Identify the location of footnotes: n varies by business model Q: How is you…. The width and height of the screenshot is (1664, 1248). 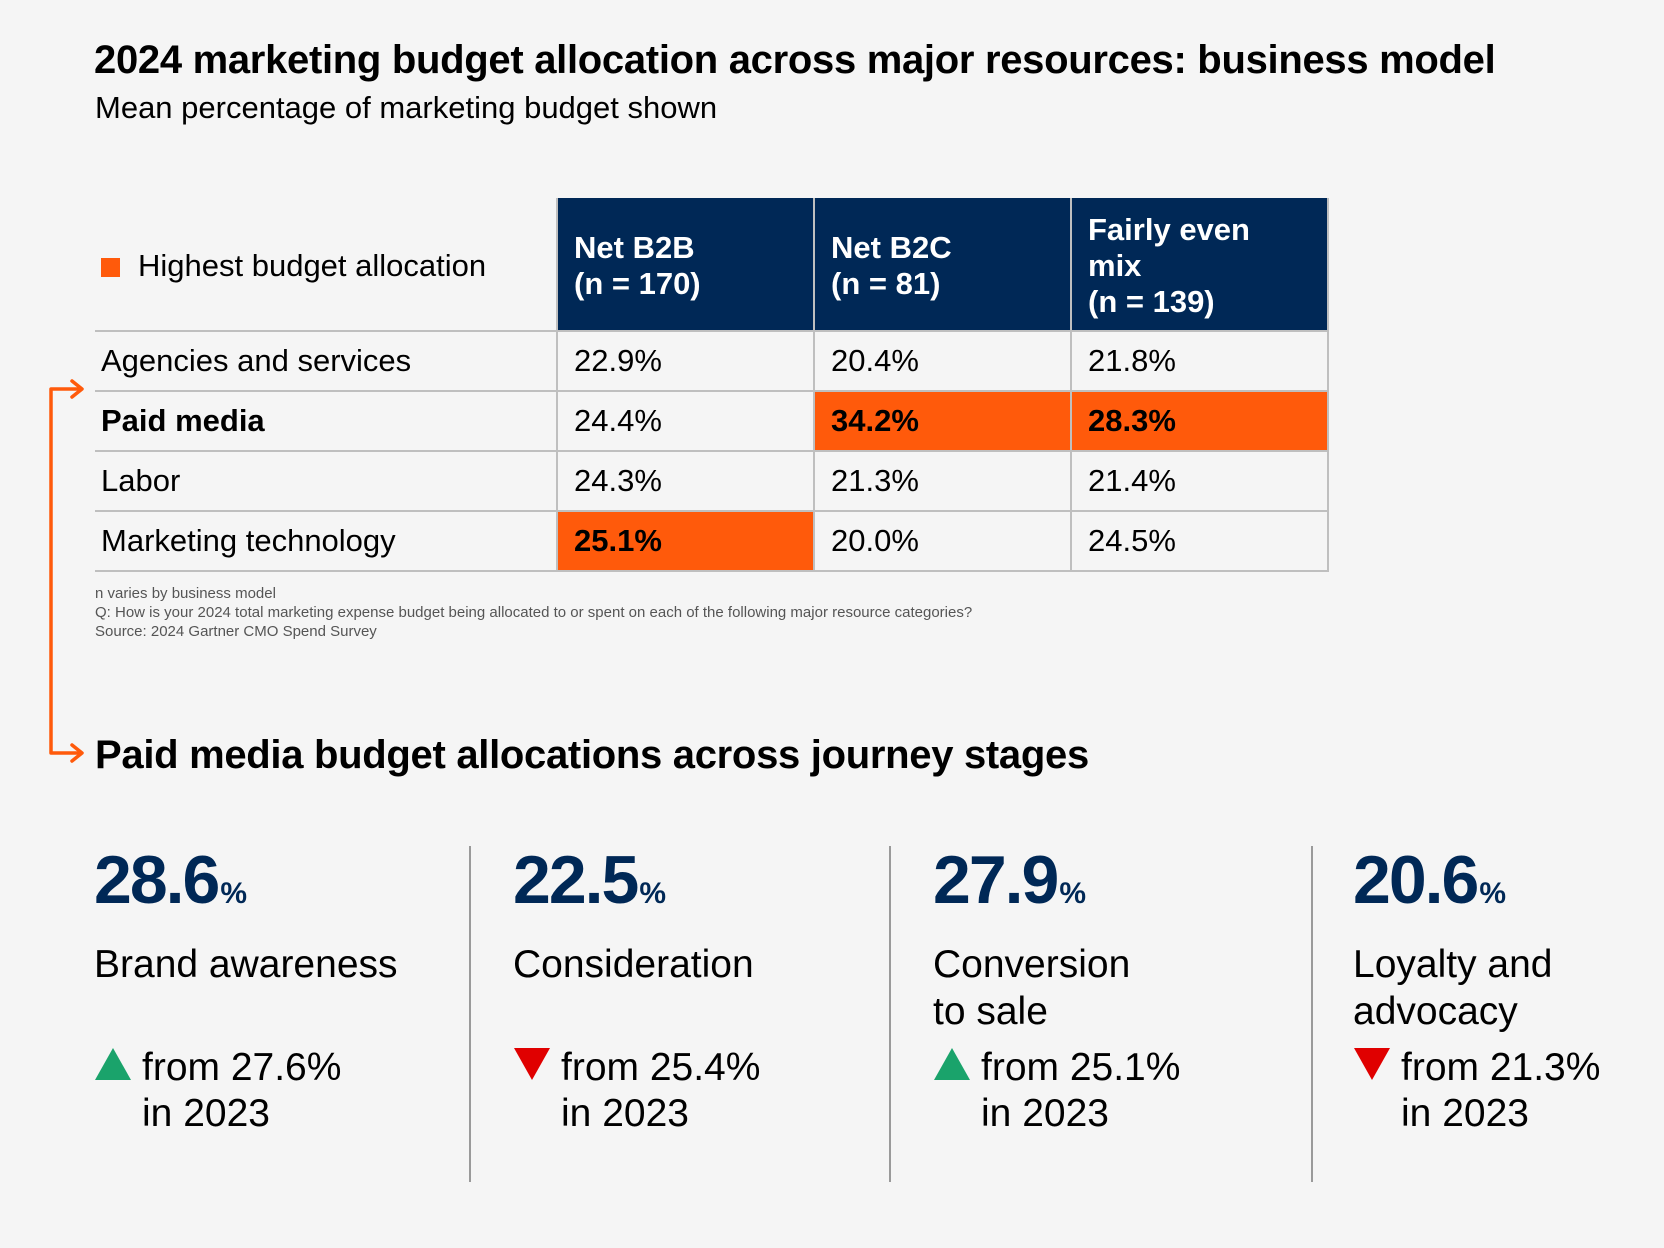
(533, 612).